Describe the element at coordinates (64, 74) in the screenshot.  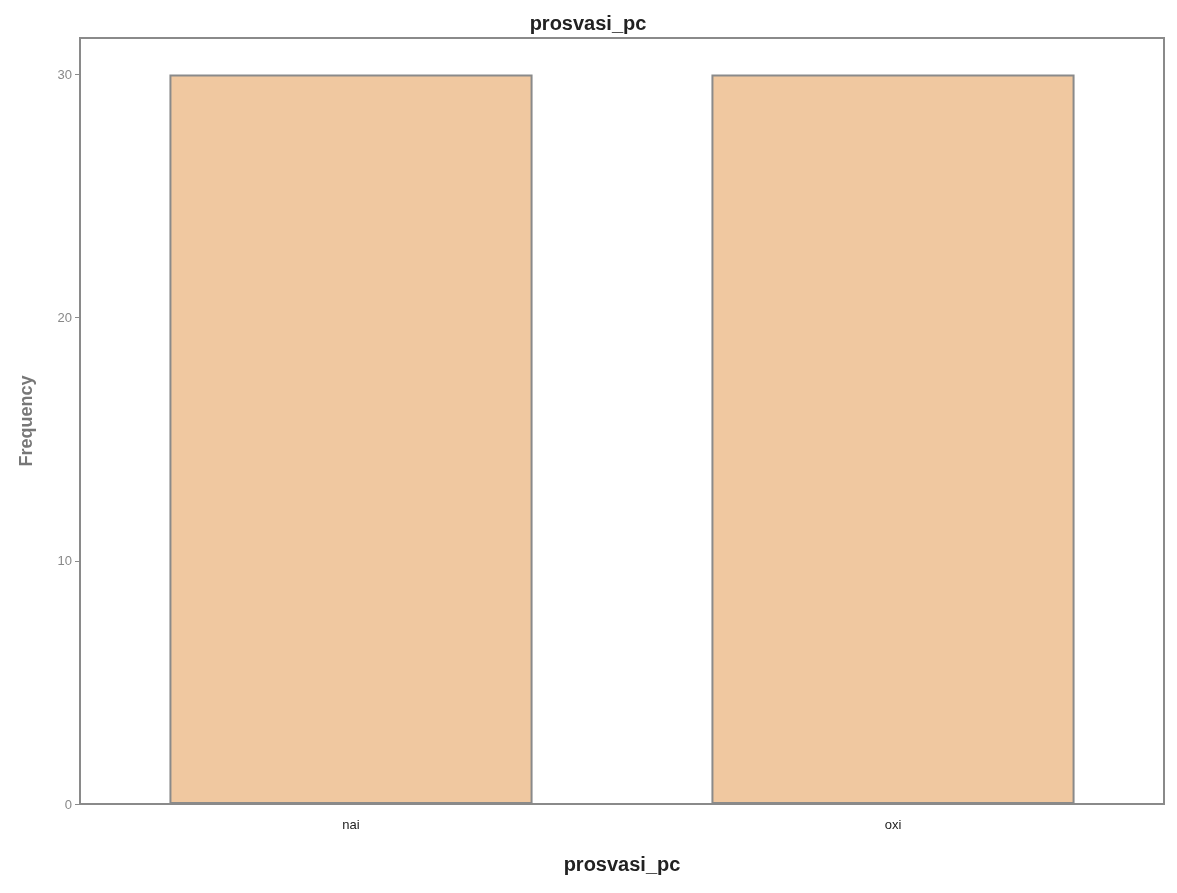
I see `y-tick-label: 30` at that location.